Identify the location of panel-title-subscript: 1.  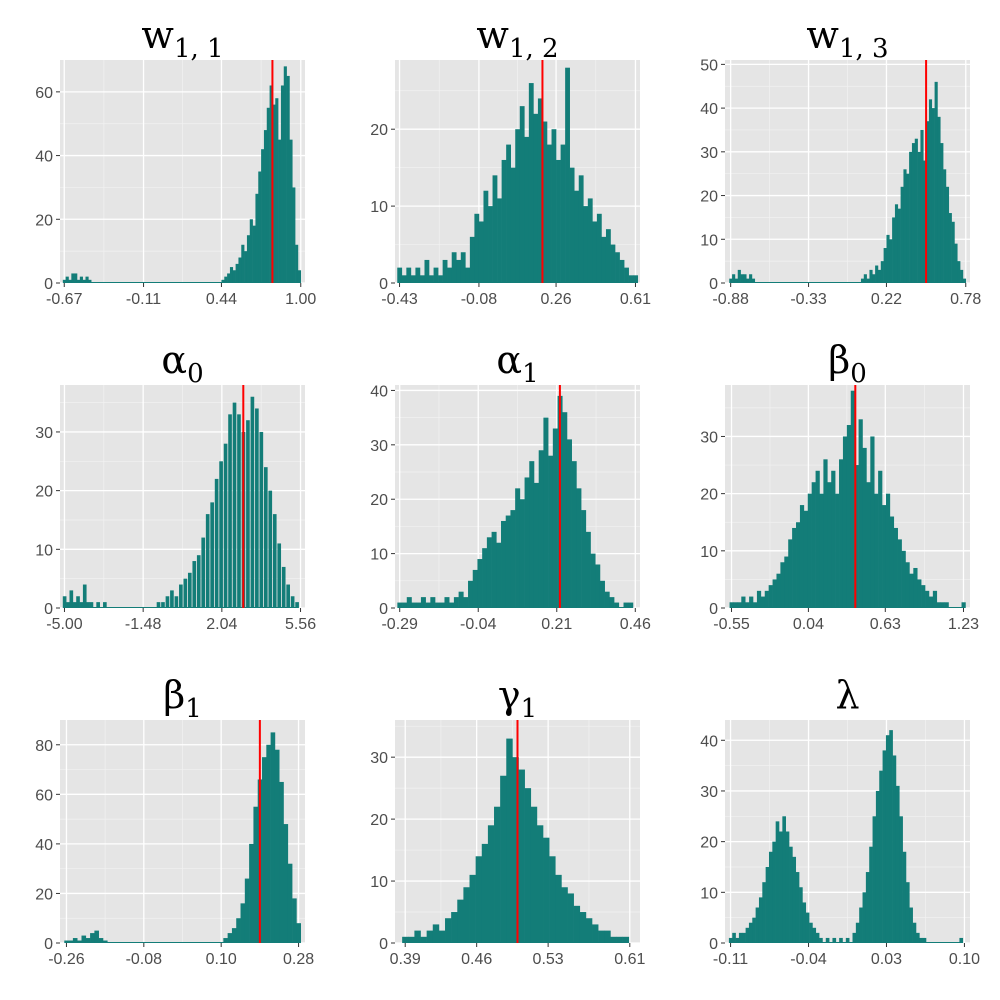
(529, 709).